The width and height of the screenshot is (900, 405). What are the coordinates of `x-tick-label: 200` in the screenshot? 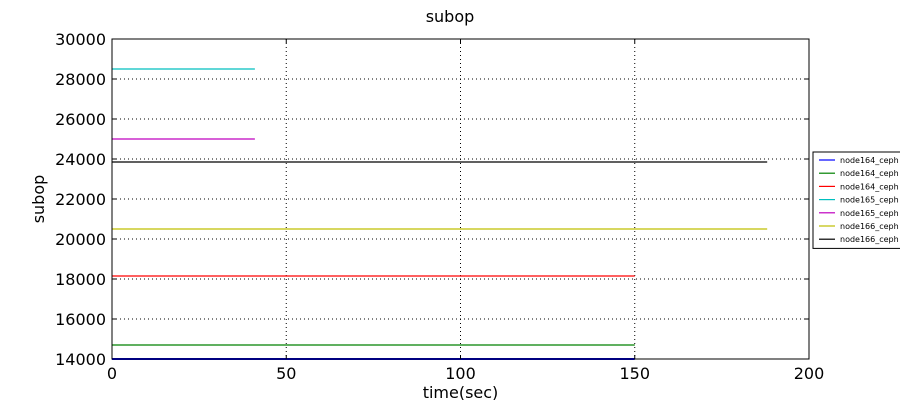 It's located at (809, 373).